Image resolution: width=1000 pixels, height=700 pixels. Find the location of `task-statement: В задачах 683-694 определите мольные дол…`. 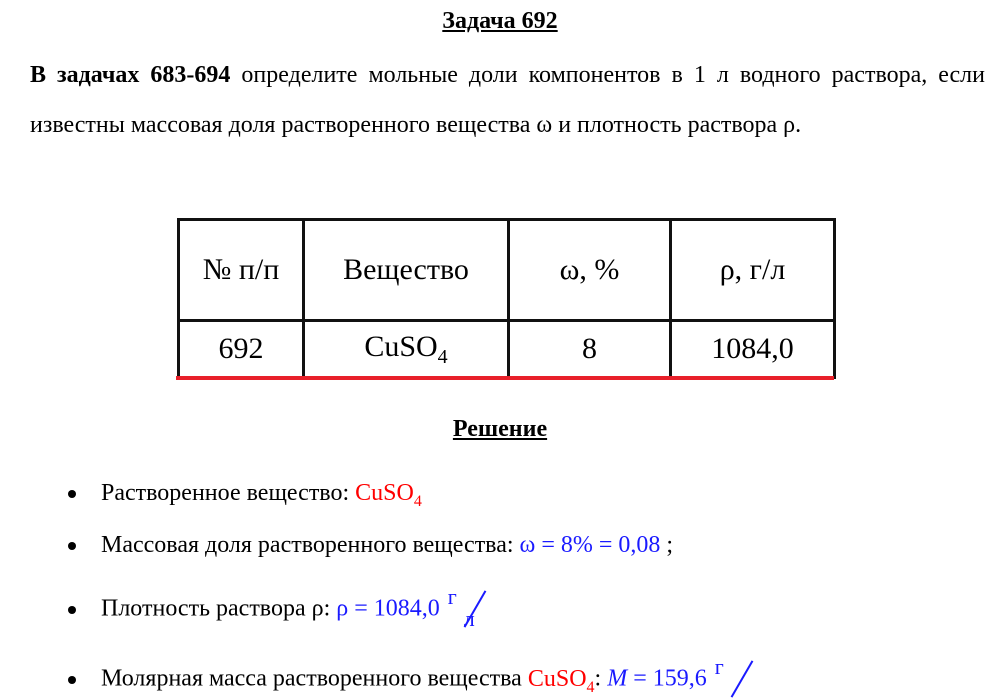

task-statement: В задачах 683-694 определите мольные дол… is located at coordinates (507, 100).